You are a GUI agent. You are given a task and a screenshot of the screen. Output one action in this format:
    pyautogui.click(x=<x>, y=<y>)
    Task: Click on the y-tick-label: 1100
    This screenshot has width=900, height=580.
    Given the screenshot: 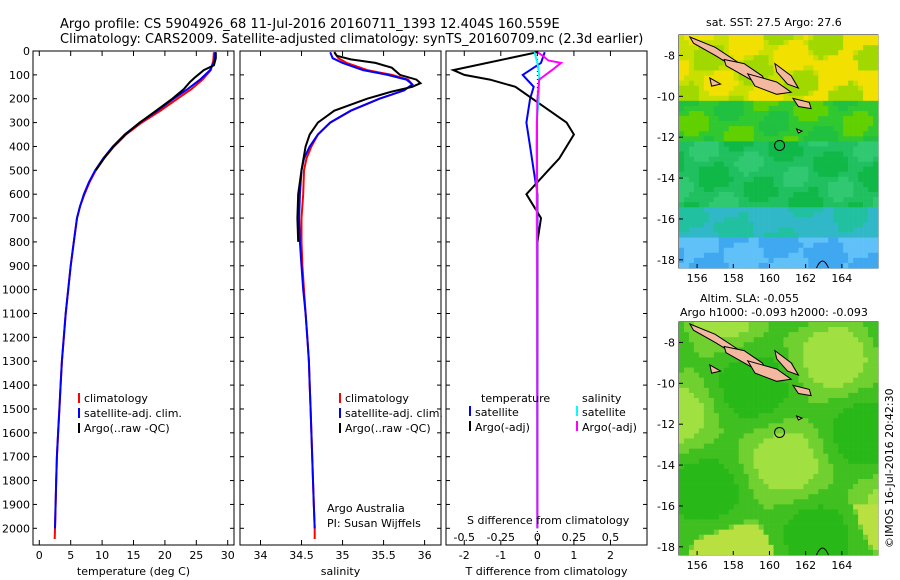 What is the action you would take?
    pyautogui.click(x=16, y=314)
    